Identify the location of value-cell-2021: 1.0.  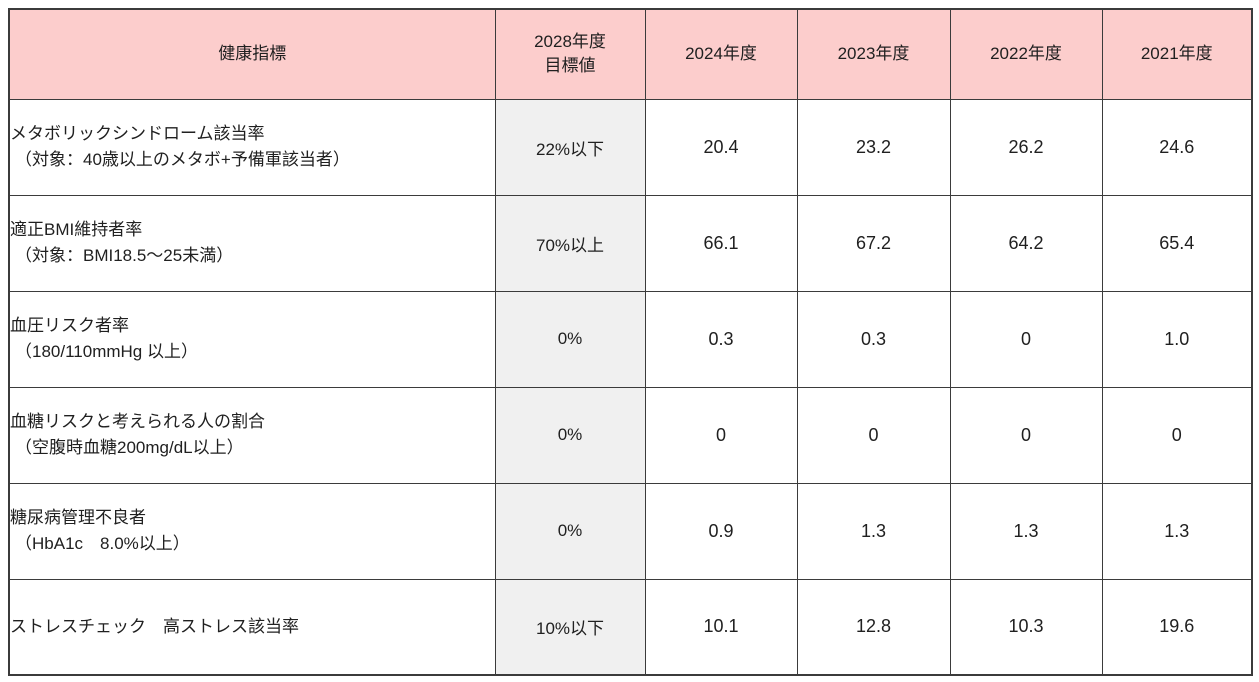
(1177, 339).